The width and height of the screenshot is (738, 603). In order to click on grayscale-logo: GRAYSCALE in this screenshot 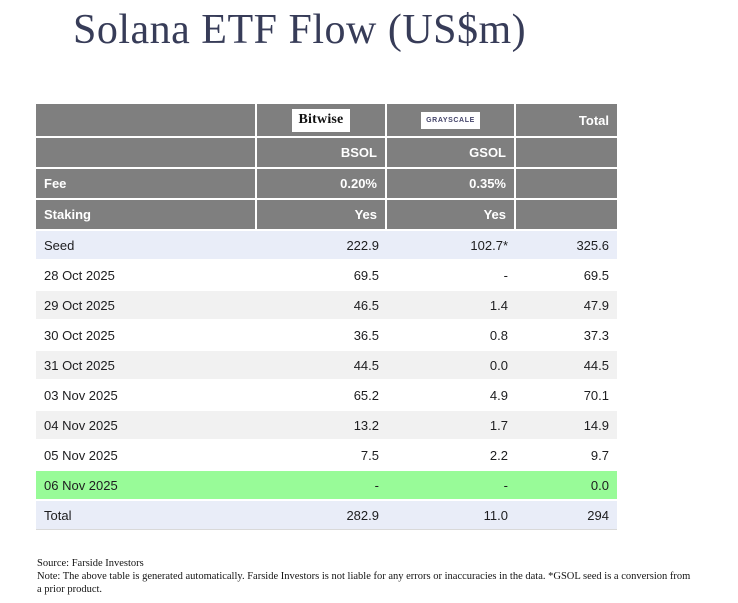, I will do `click(450, 120)`.